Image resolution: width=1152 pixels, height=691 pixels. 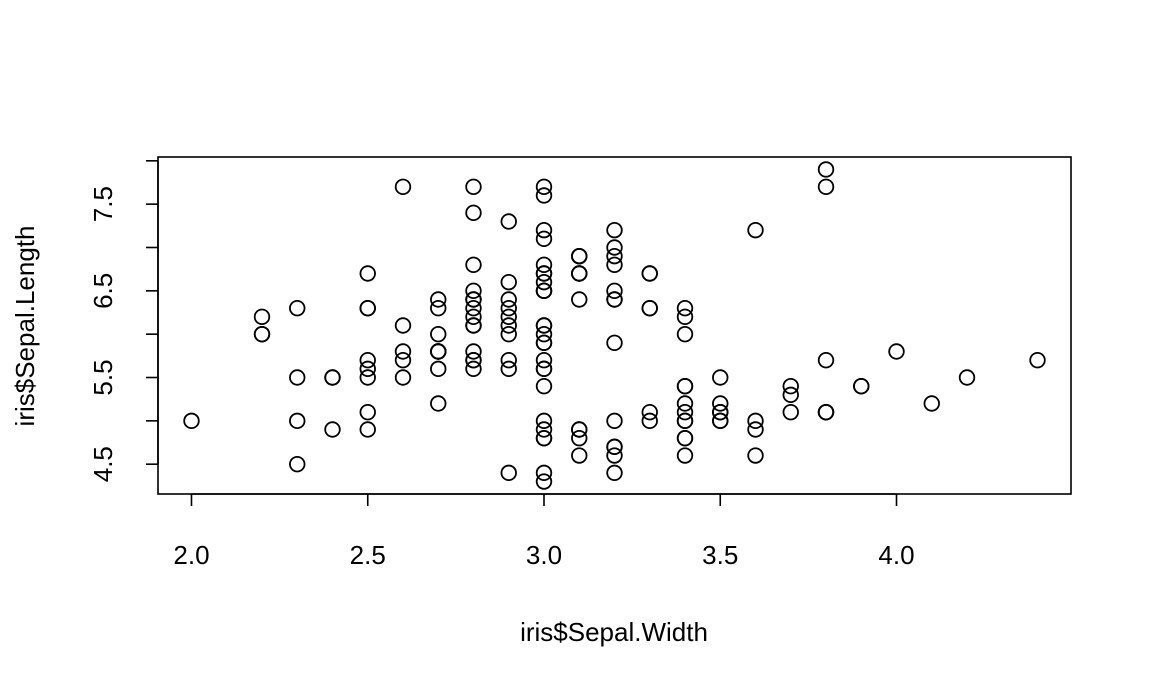 I want to click on x-axis-label: iris$Sepal.Width, so click(x=614, y=632).